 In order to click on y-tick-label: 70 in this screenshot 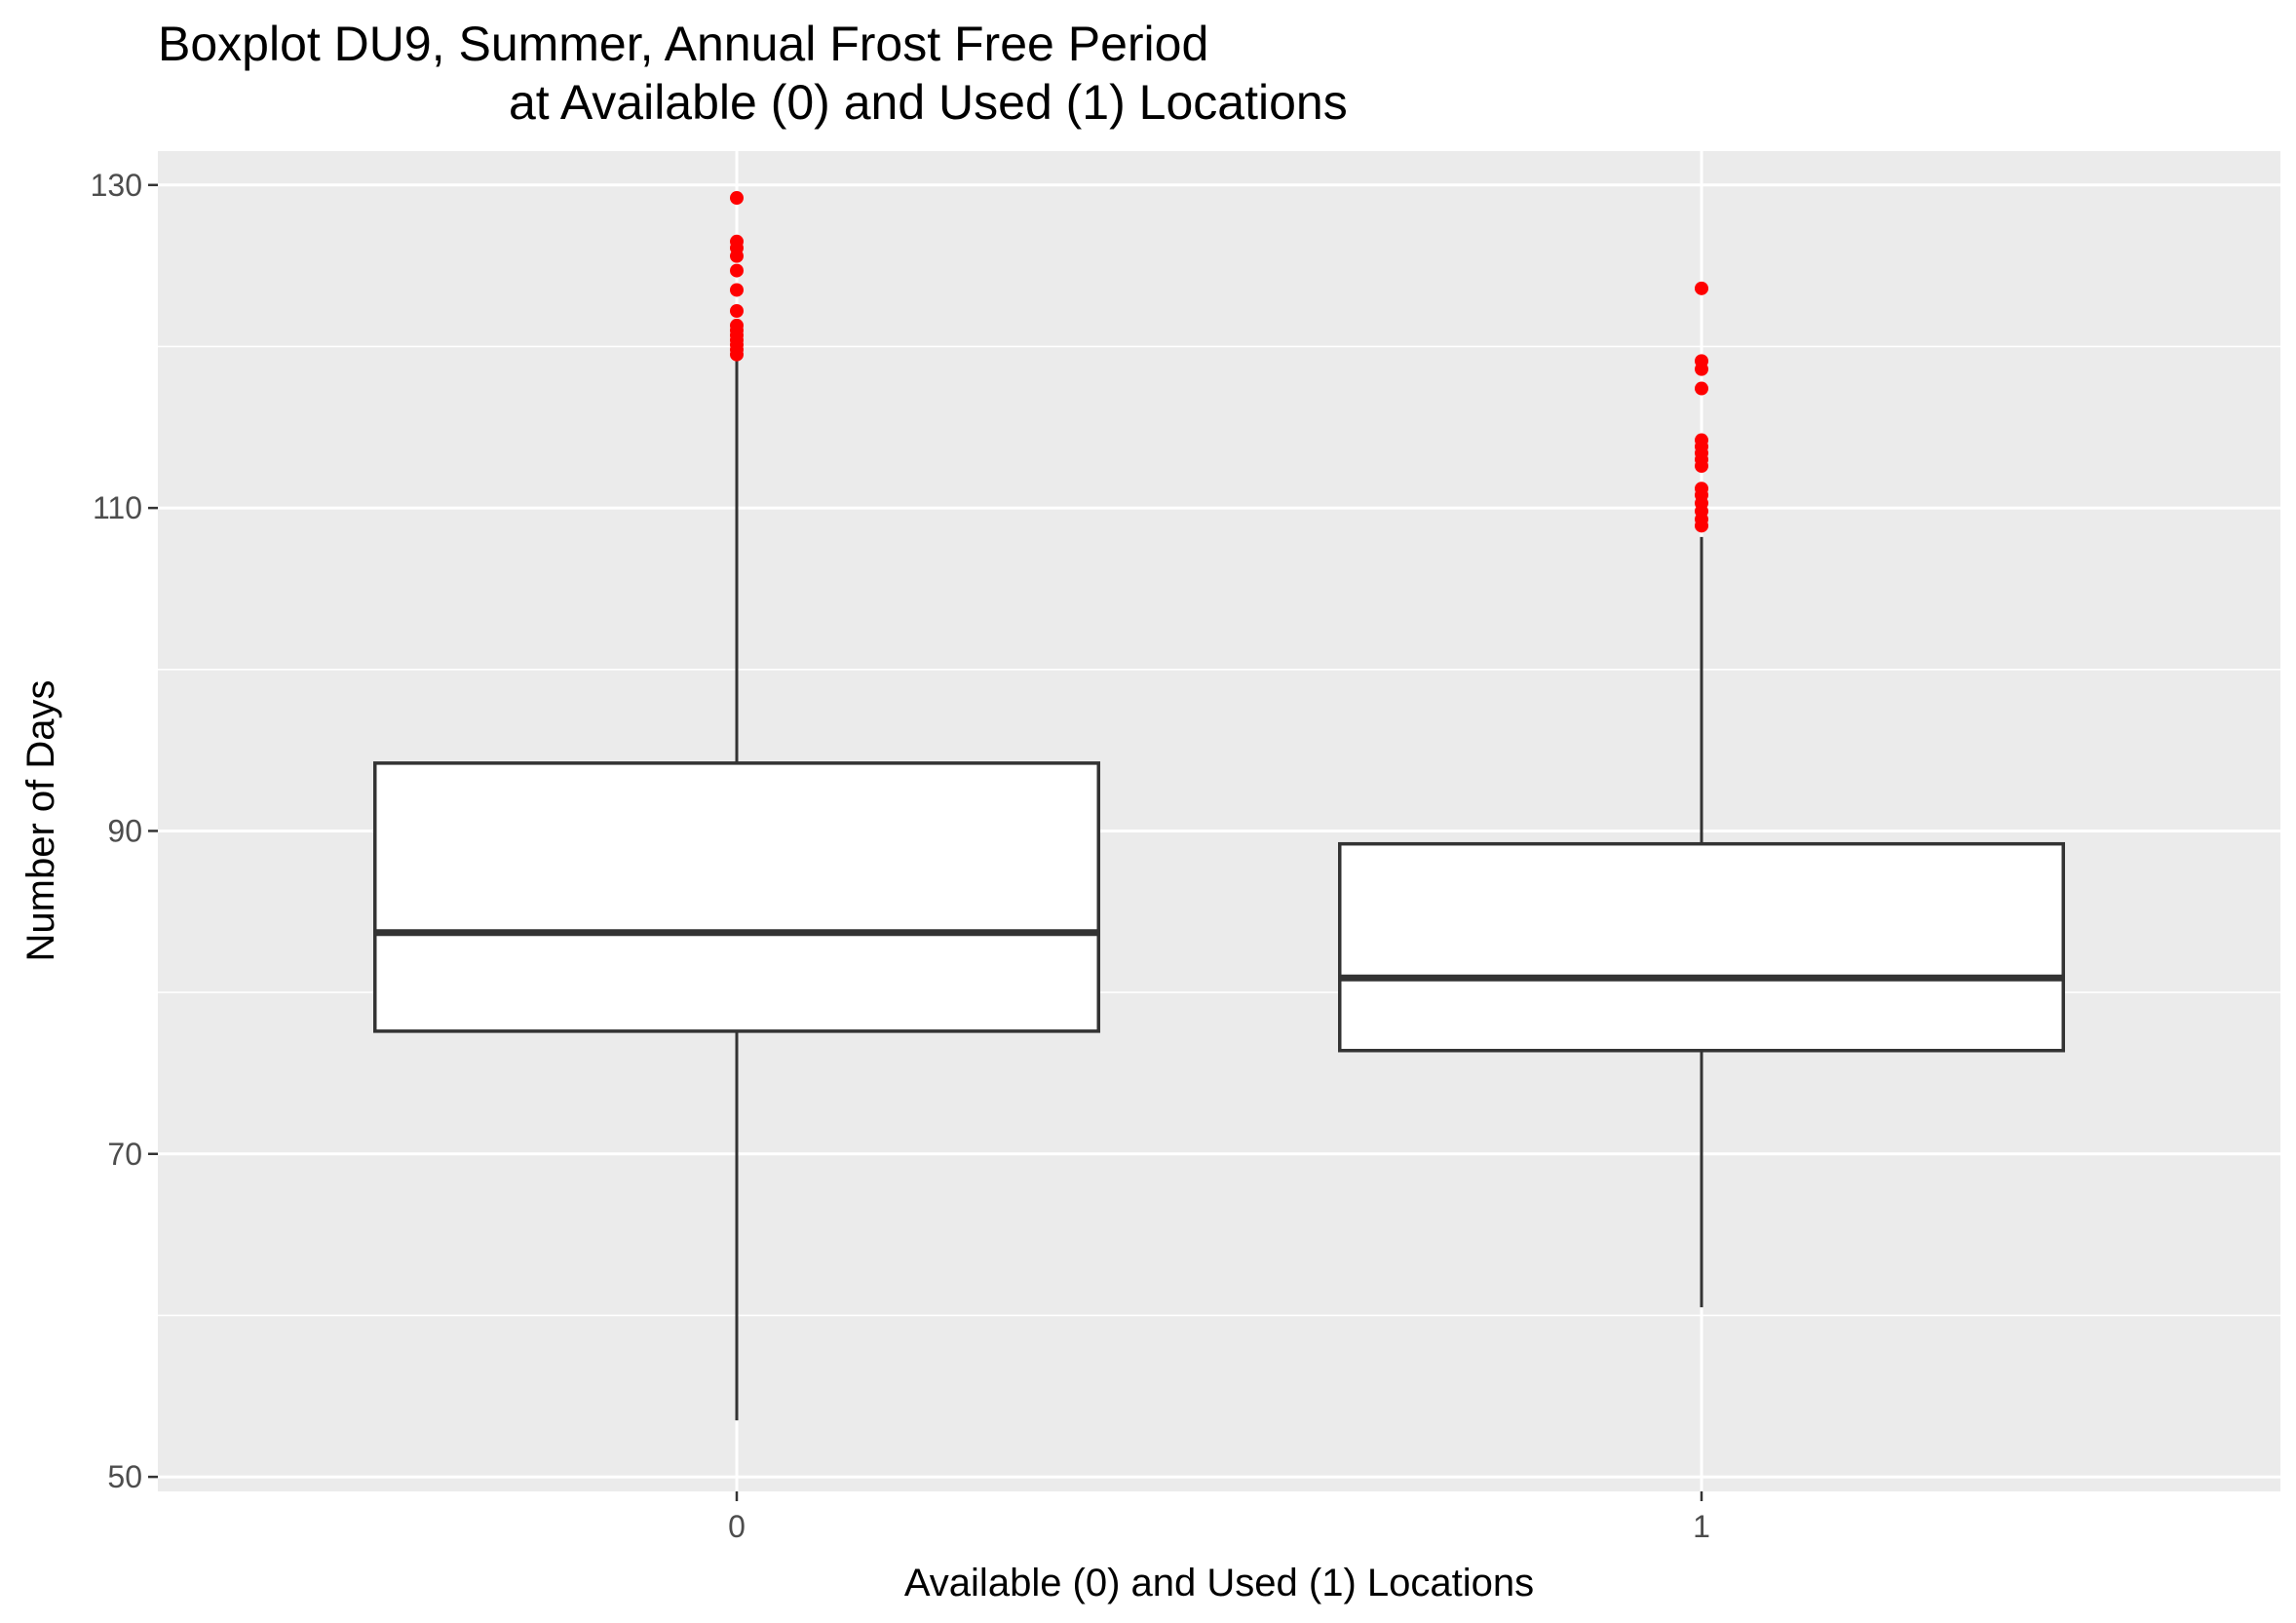, I will do `click(124, 1155)`.